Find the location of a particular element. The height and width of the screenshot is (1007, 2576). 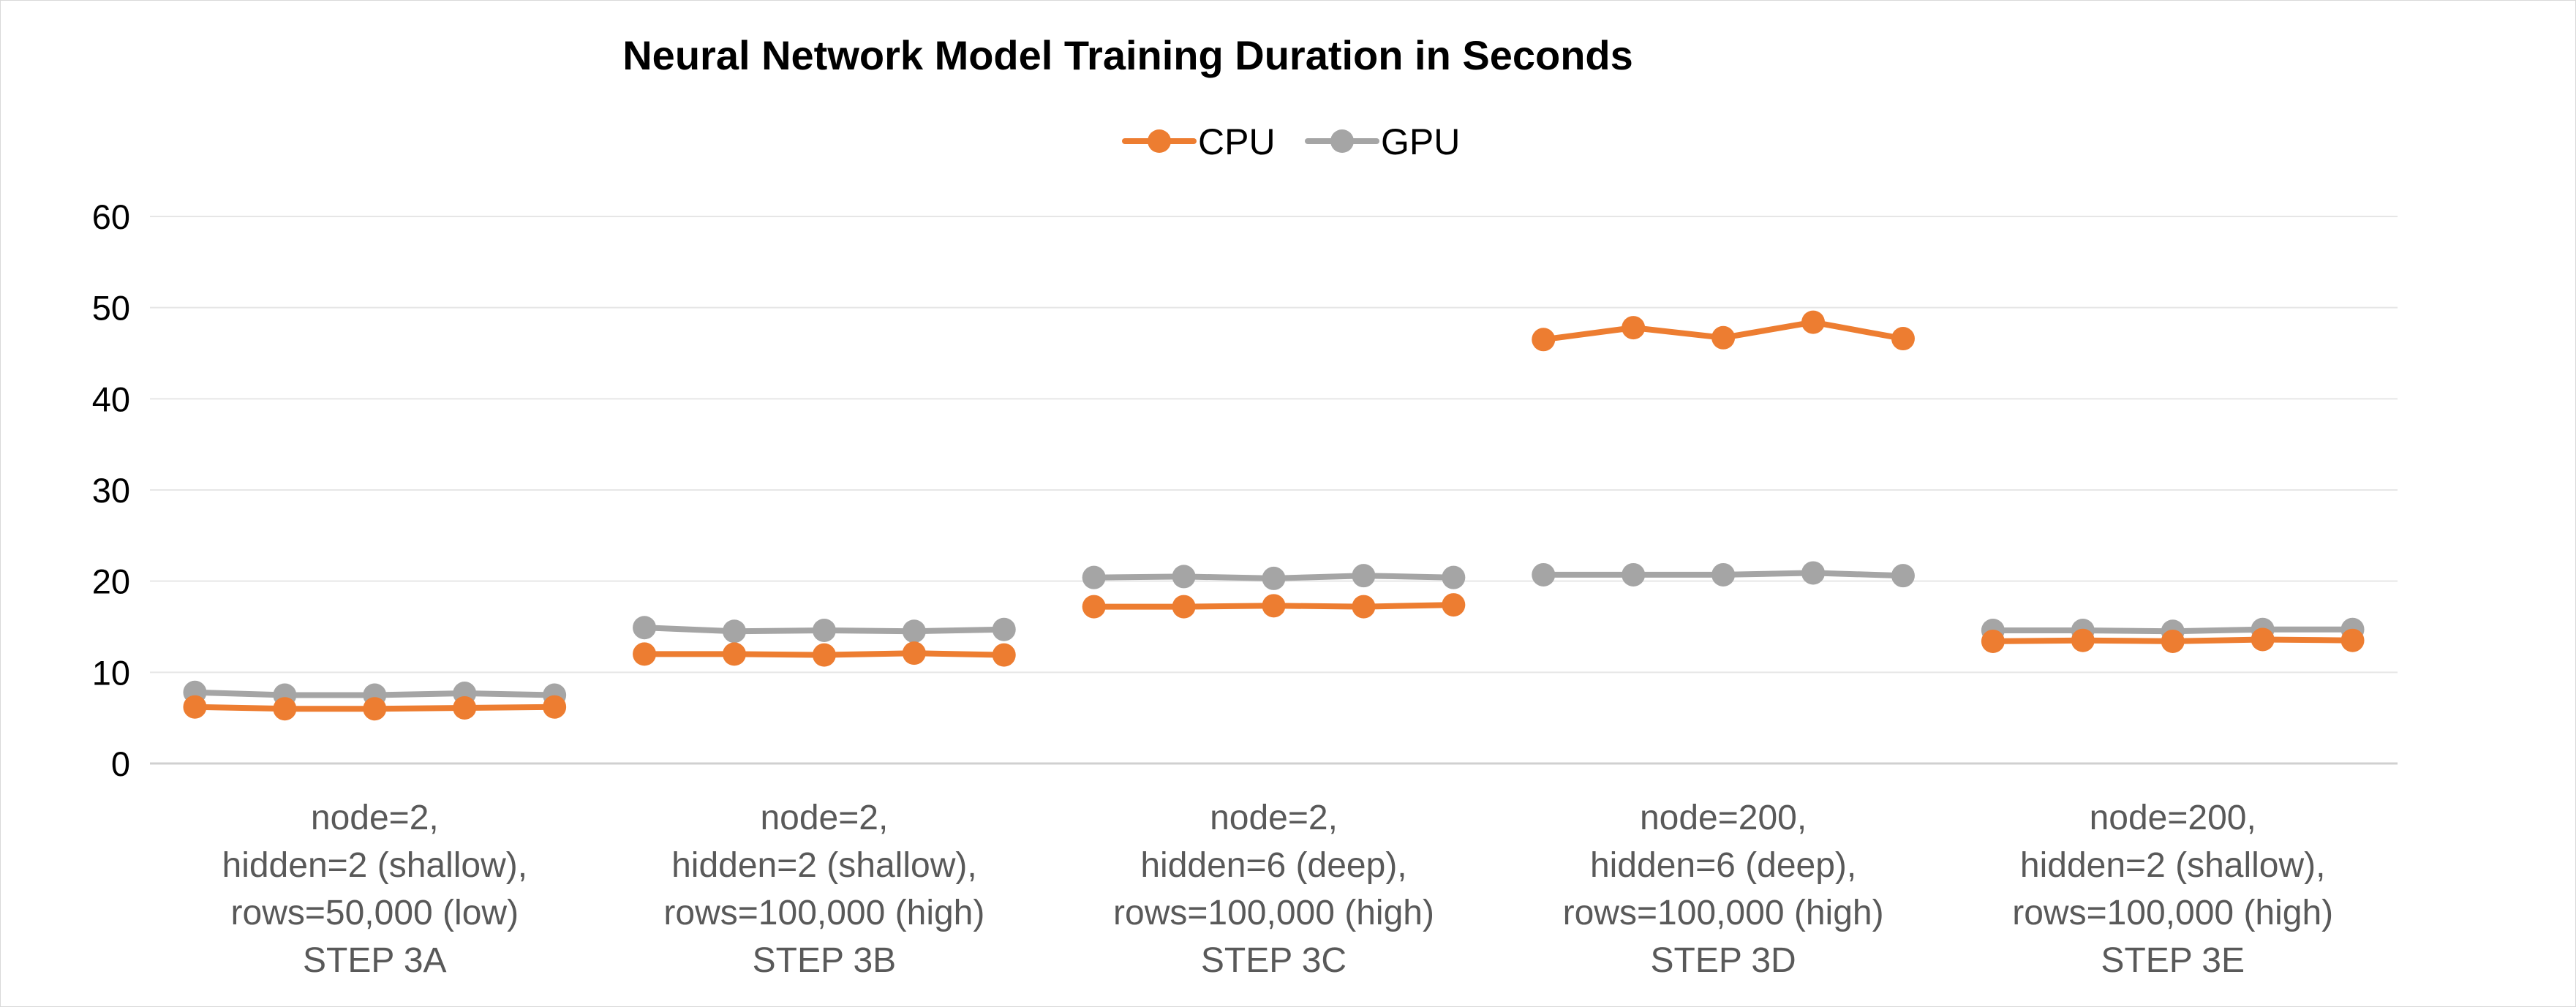

legend-label: CPU is located at coordinates (1237, 141).